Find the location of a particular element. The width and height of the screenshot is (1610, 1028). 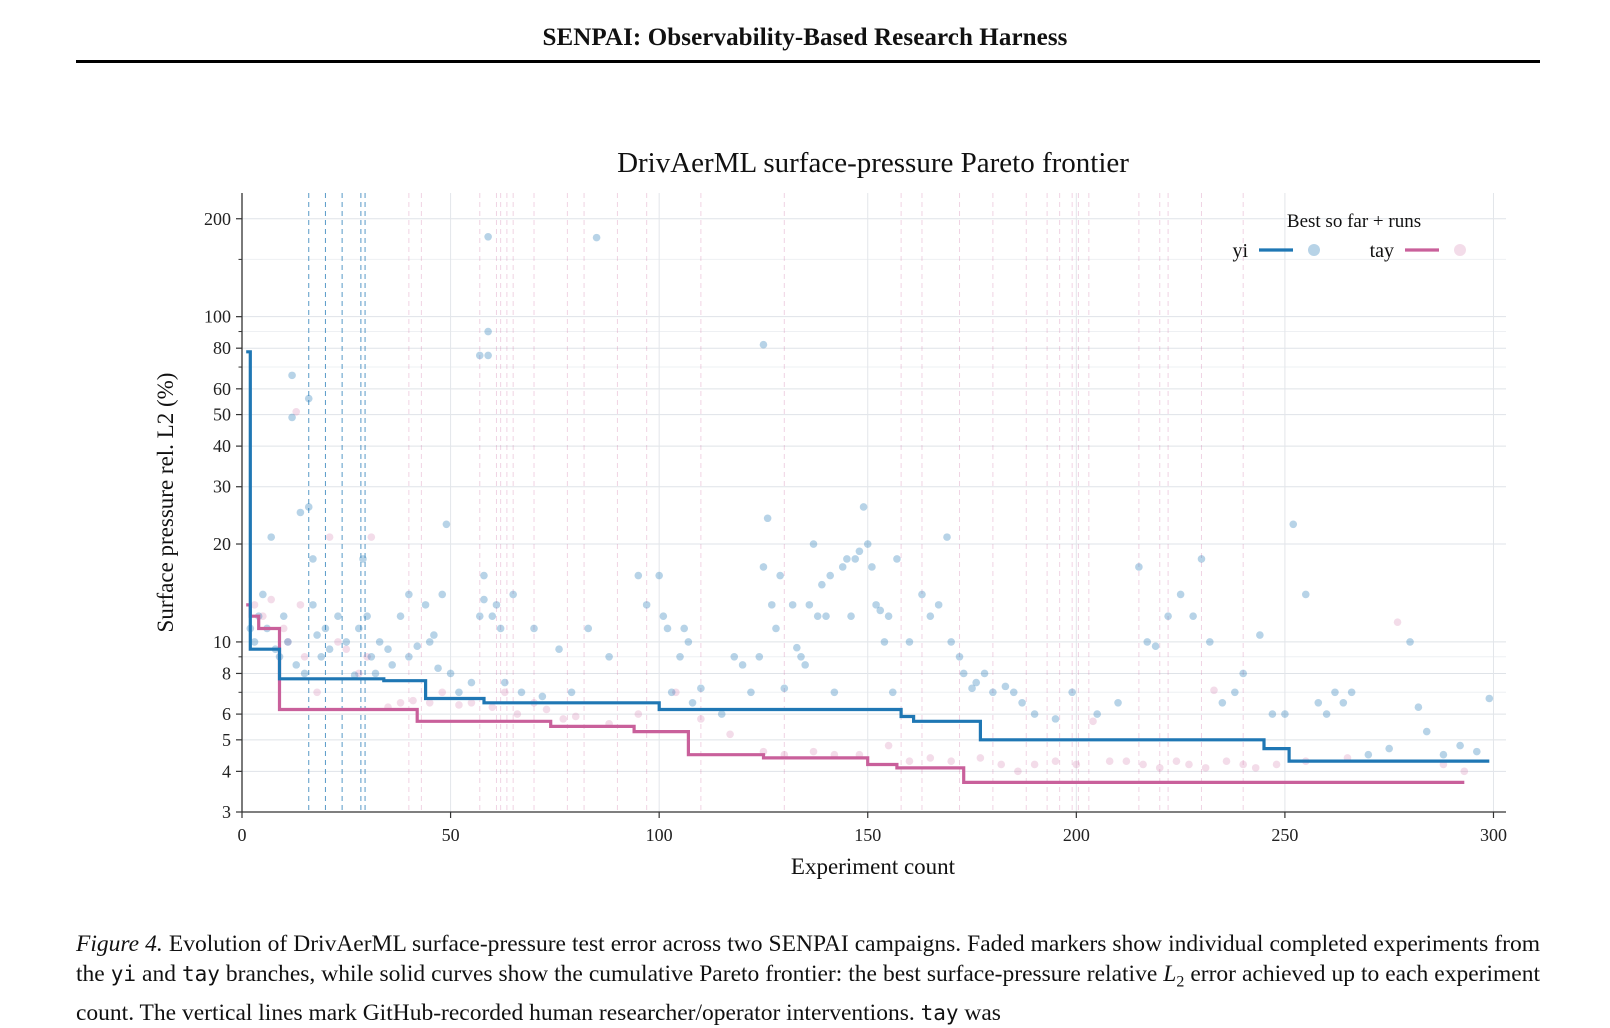

y-tick-label: 40 is located at coordinates (222, 446).